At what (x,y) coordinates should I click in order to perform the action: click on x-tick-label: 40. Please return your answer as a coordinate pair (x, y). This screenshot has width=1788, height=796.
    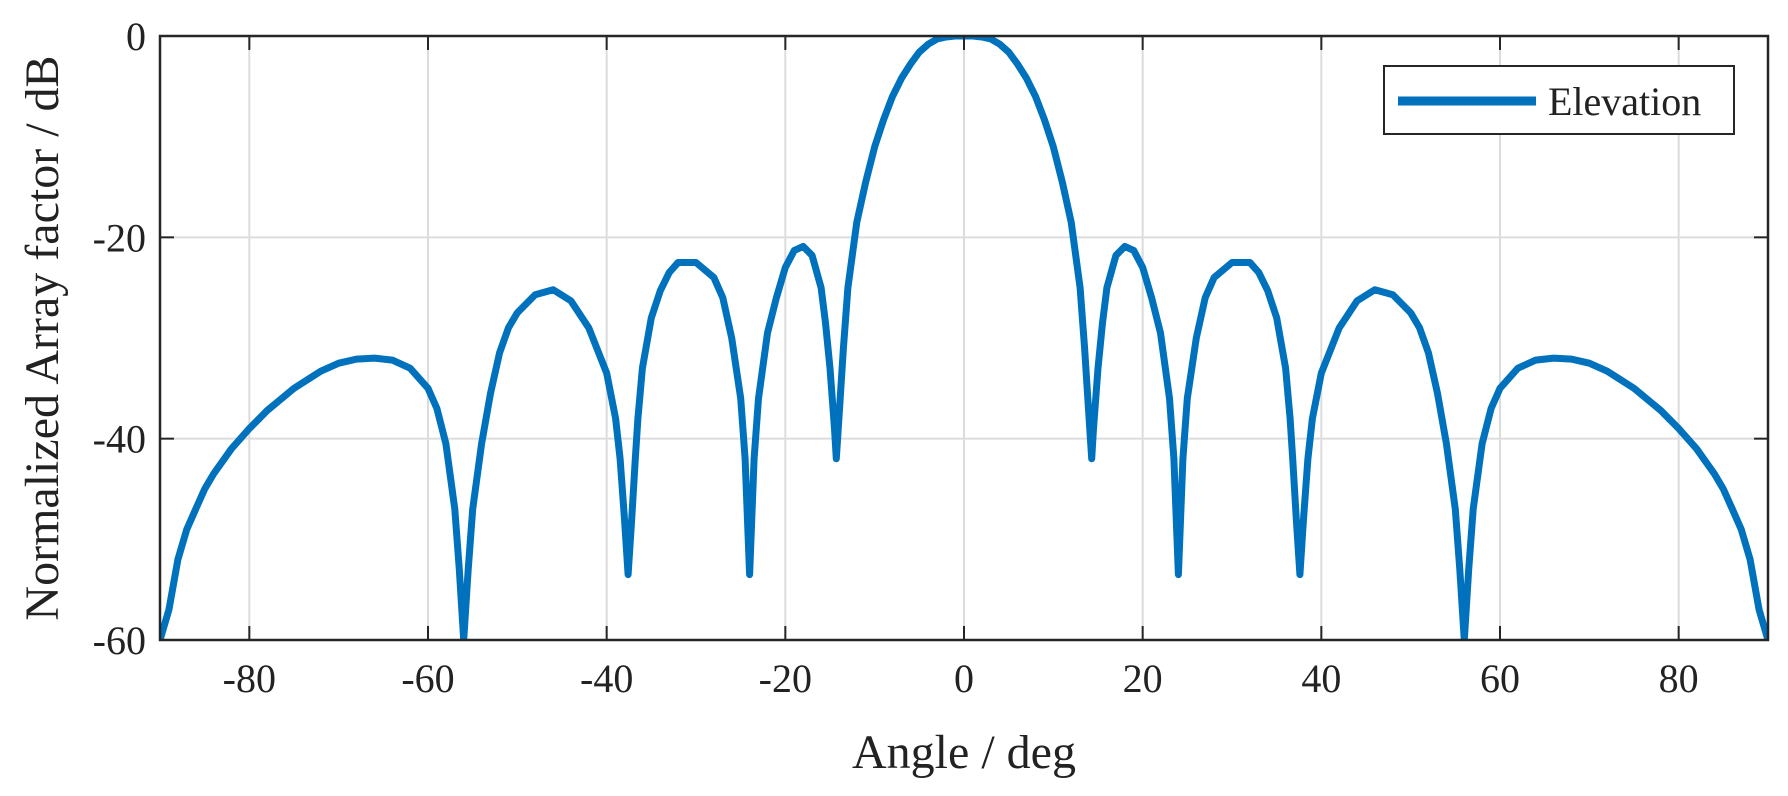
    Looking at the image, I should click on (1321, 678).